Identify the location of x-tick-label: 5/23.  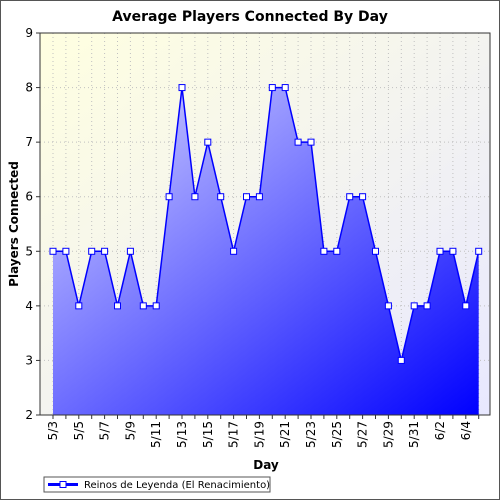
(311, 434).